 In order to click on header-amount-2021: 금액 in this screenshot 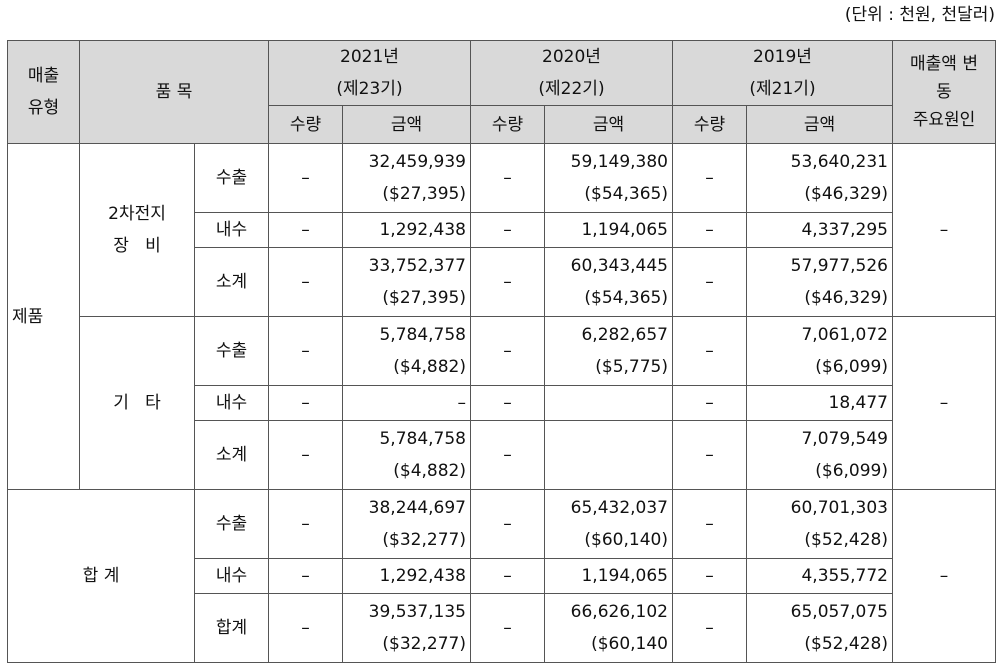, I will do `click(406, 124)`.